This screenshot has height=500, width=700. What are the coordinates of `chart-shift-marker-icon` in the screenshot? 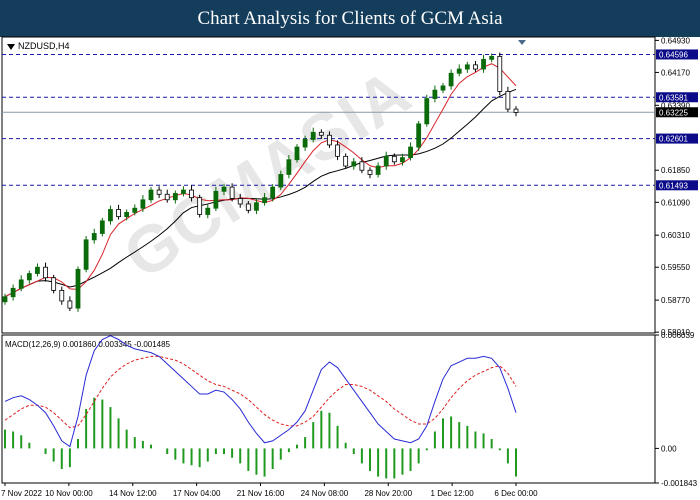 It's located at (522, 42).